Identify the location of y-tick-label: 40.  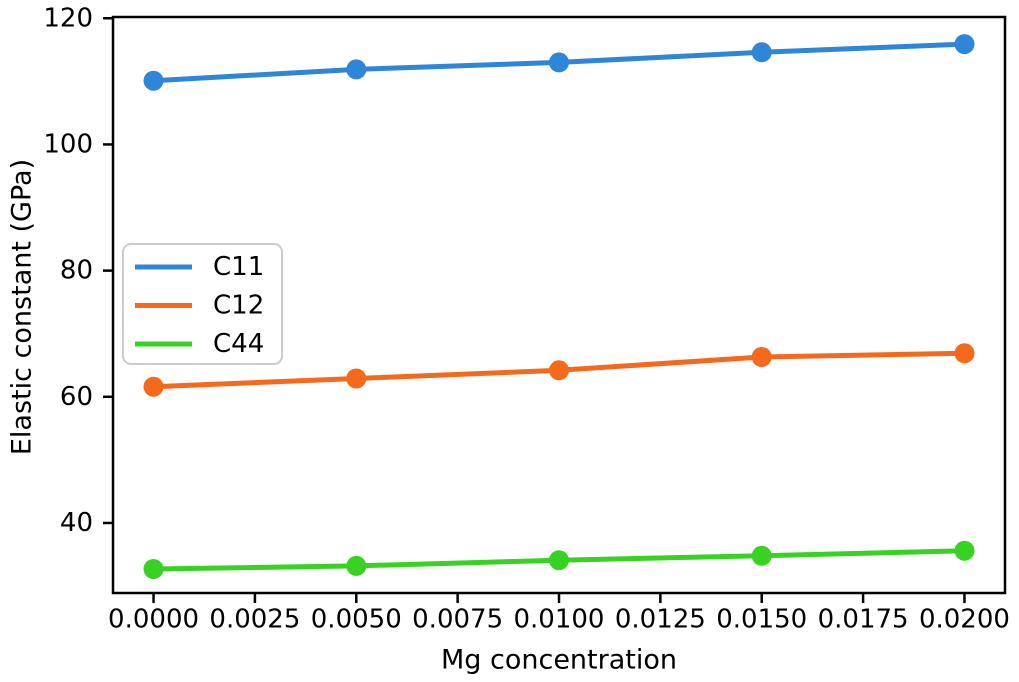
(76, 523).